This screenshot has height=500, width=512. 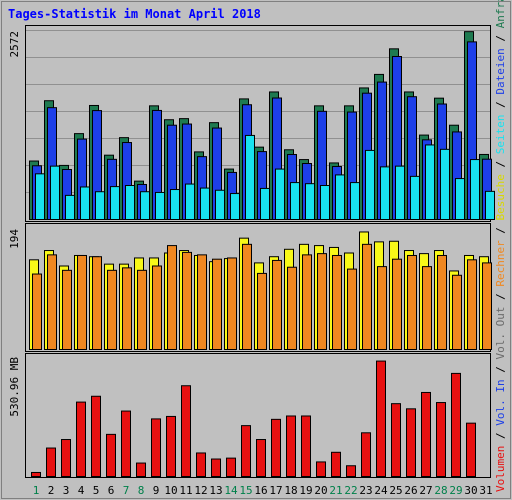 What do you see at coordinates (500, 134) in the screenshot?
I see `legend-entry: Seiten` at bounding box center [500, 134].